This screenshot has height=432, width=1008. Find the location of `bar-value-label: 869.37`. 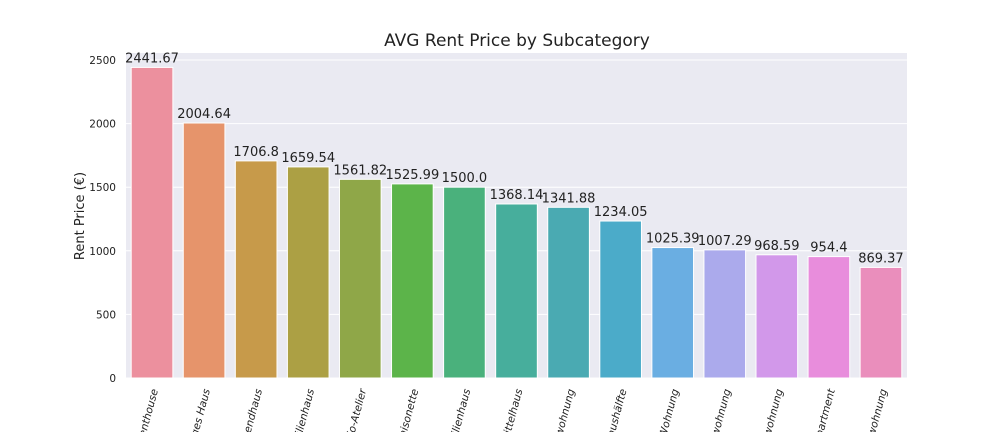

bar-value-label: 869.37 is located at coordinates (881, 258).